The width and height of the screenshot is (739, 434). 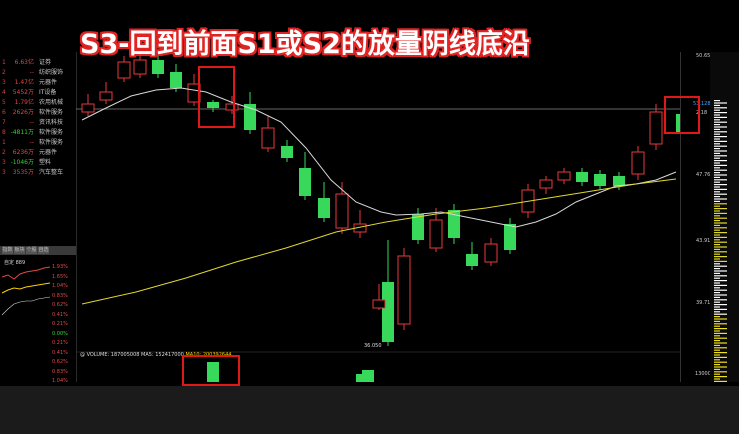 What do you see at coordinates (4, 122) in the screenshot?
I see `sector-rank: 7` at bounding box center [4, 122].